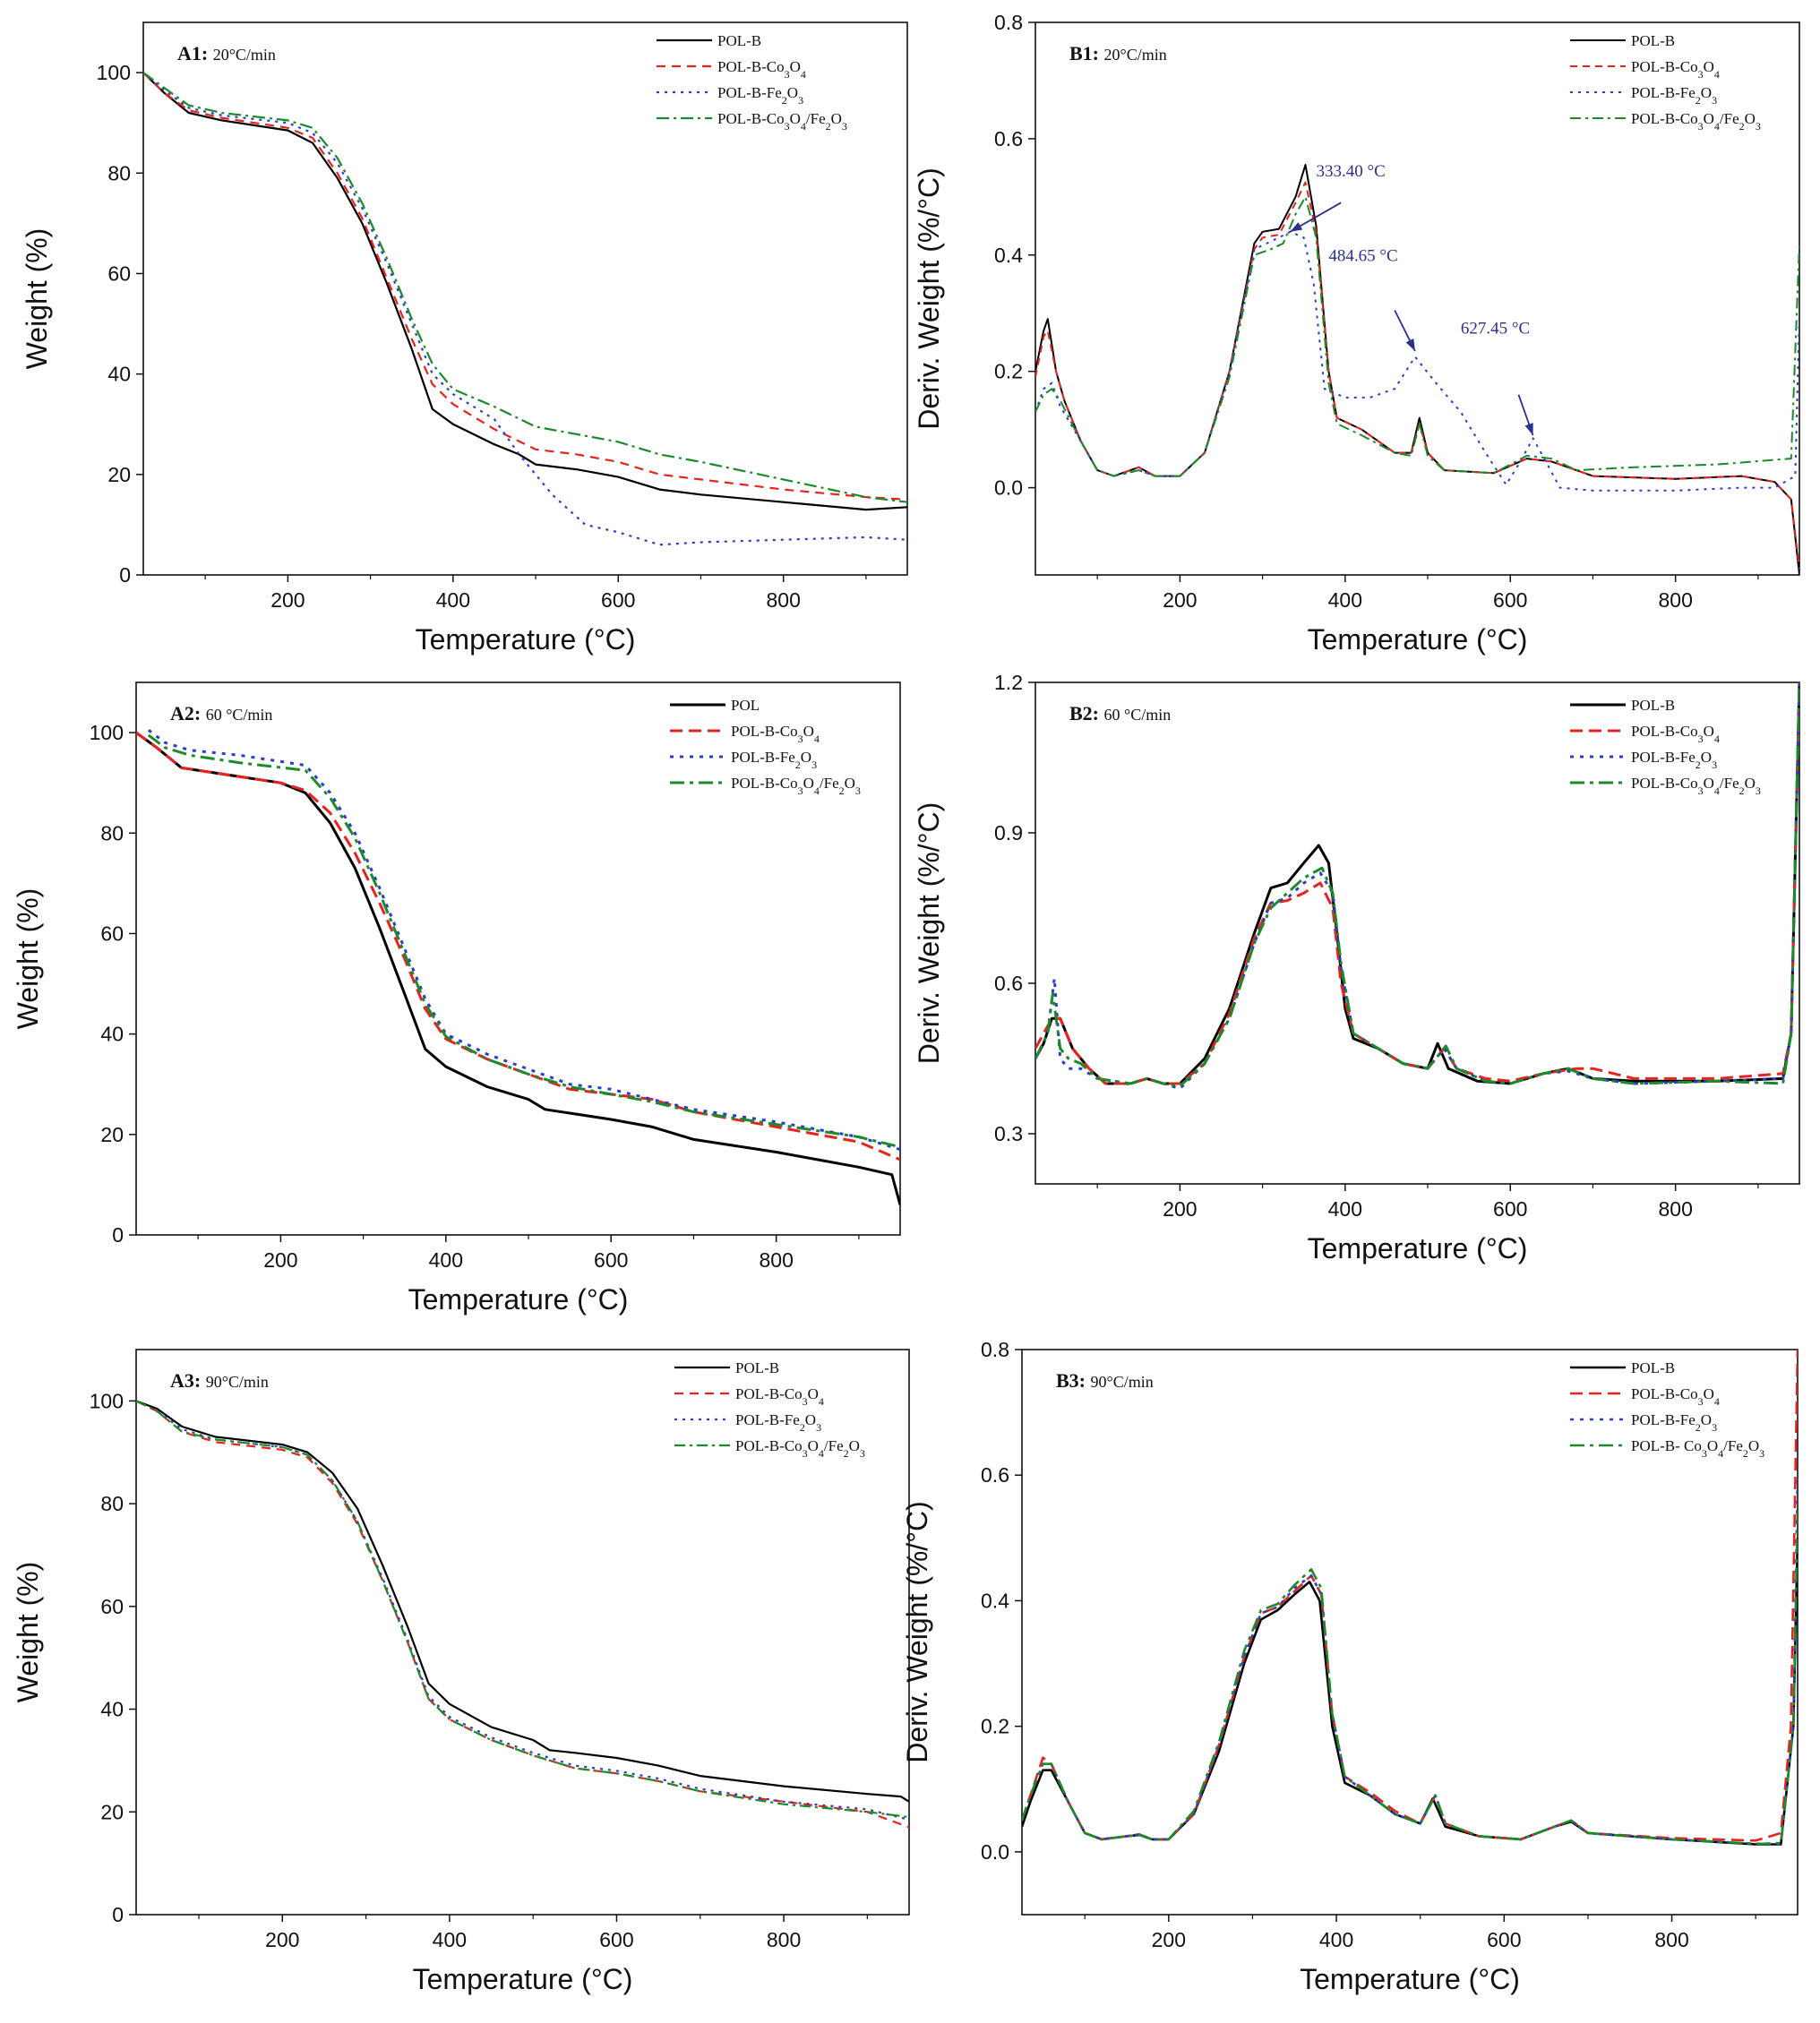 The height and width of the screenshot is (2023, 1820). Describe the element at coordinates (107, 1400) in the screenshot. I see `y-tick-label: 100` at that location.